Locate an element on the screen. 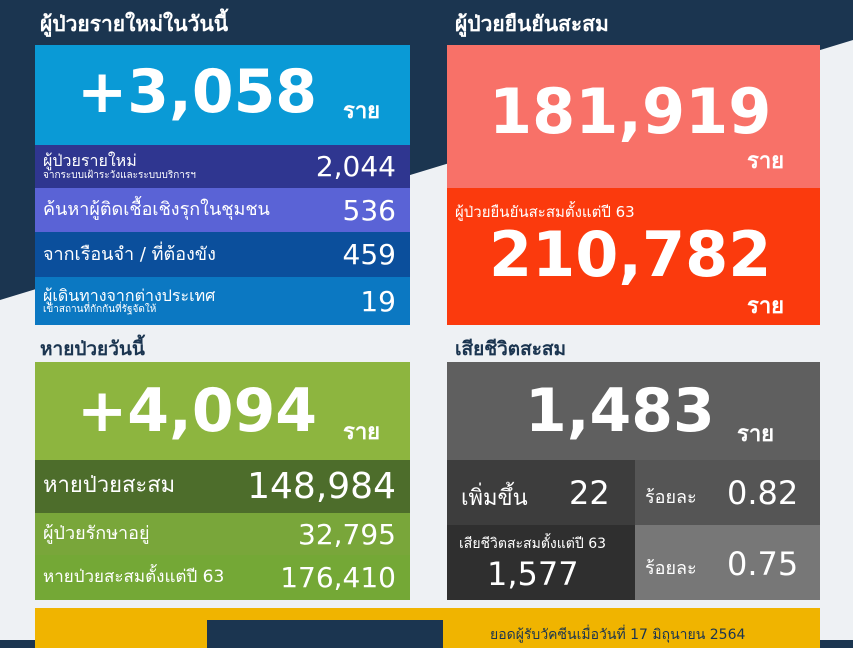 This screenshot has width=853, height=648. deaths-pct: ร้อยละ 0.82 is located at coordinates (727, 492).